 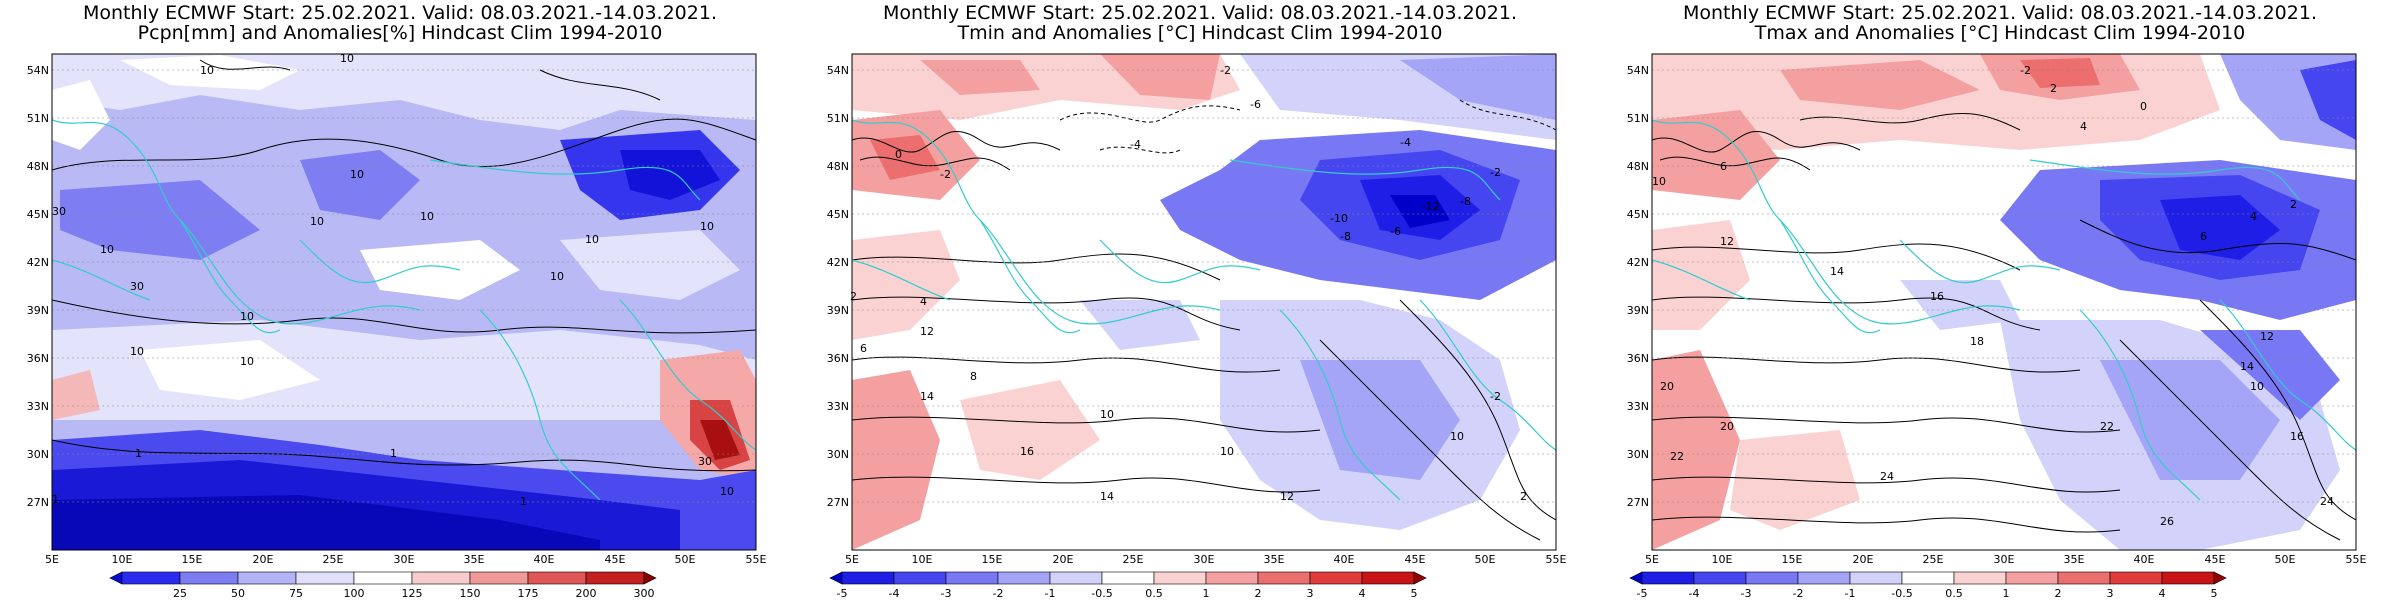 What do you see at coordinates (1652, 559) in the screenshot?
I see `svg-text: 5E` at bounding box center [1652, 559].